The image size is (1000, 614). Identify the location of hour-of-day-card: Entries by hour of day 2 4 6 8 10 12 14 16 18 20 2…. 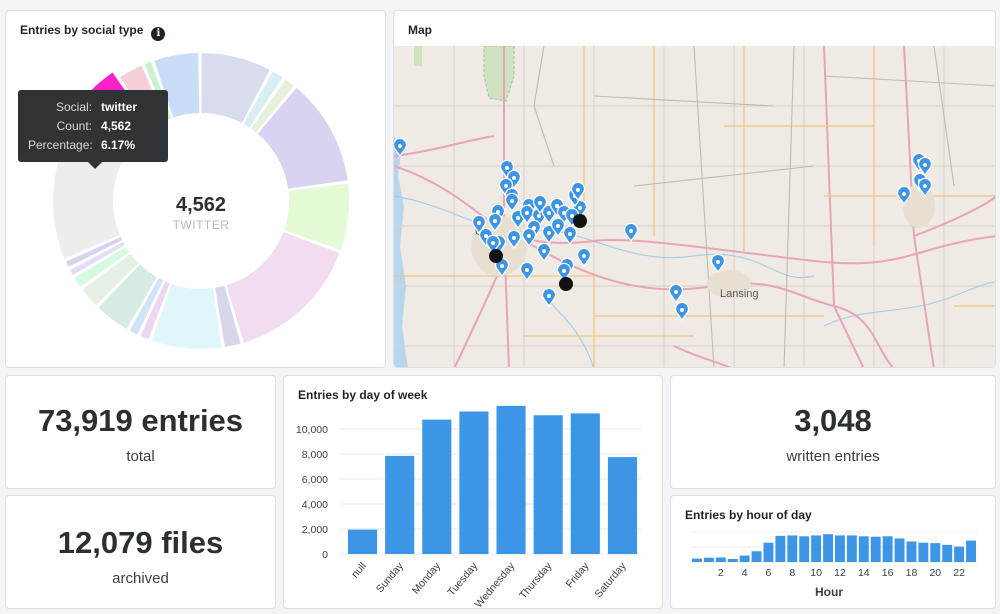
(833, 552).